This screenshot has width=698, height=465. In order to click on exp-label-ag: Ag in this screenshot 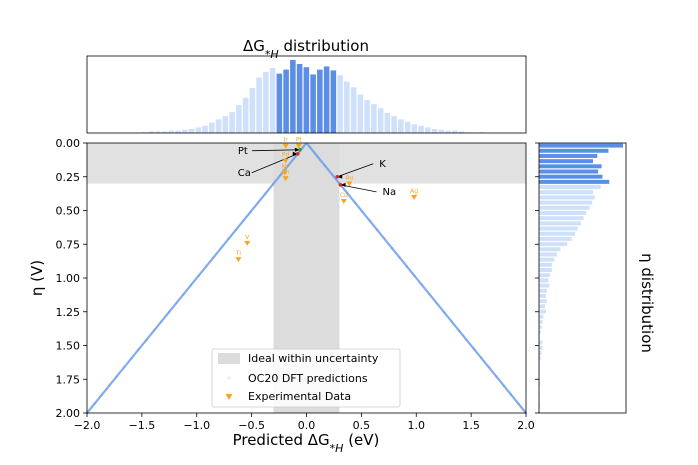, I will do `click(414, 191)`.